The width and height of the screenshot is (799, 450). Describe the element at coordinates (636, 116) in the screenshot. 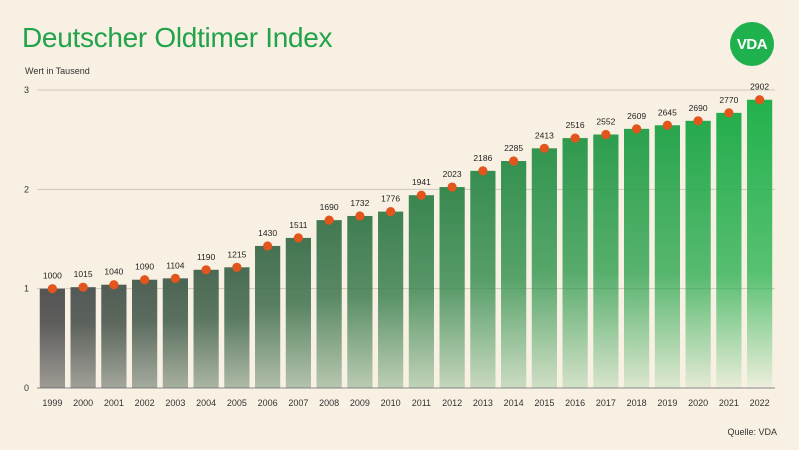

I see `data-label: 2609` at that location.